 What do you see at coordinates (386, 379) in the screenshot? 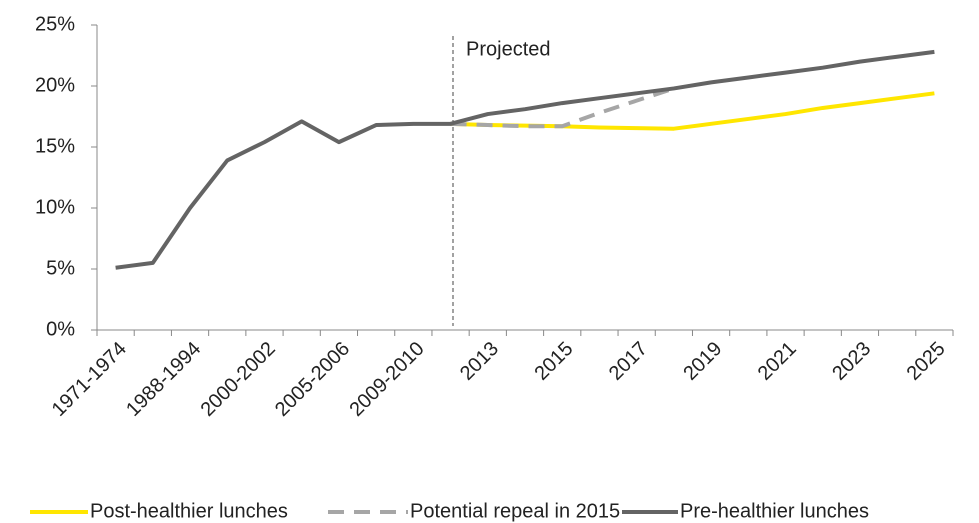
I see `x-tick-label: 2009-2010` at bounding box center [386, 379].